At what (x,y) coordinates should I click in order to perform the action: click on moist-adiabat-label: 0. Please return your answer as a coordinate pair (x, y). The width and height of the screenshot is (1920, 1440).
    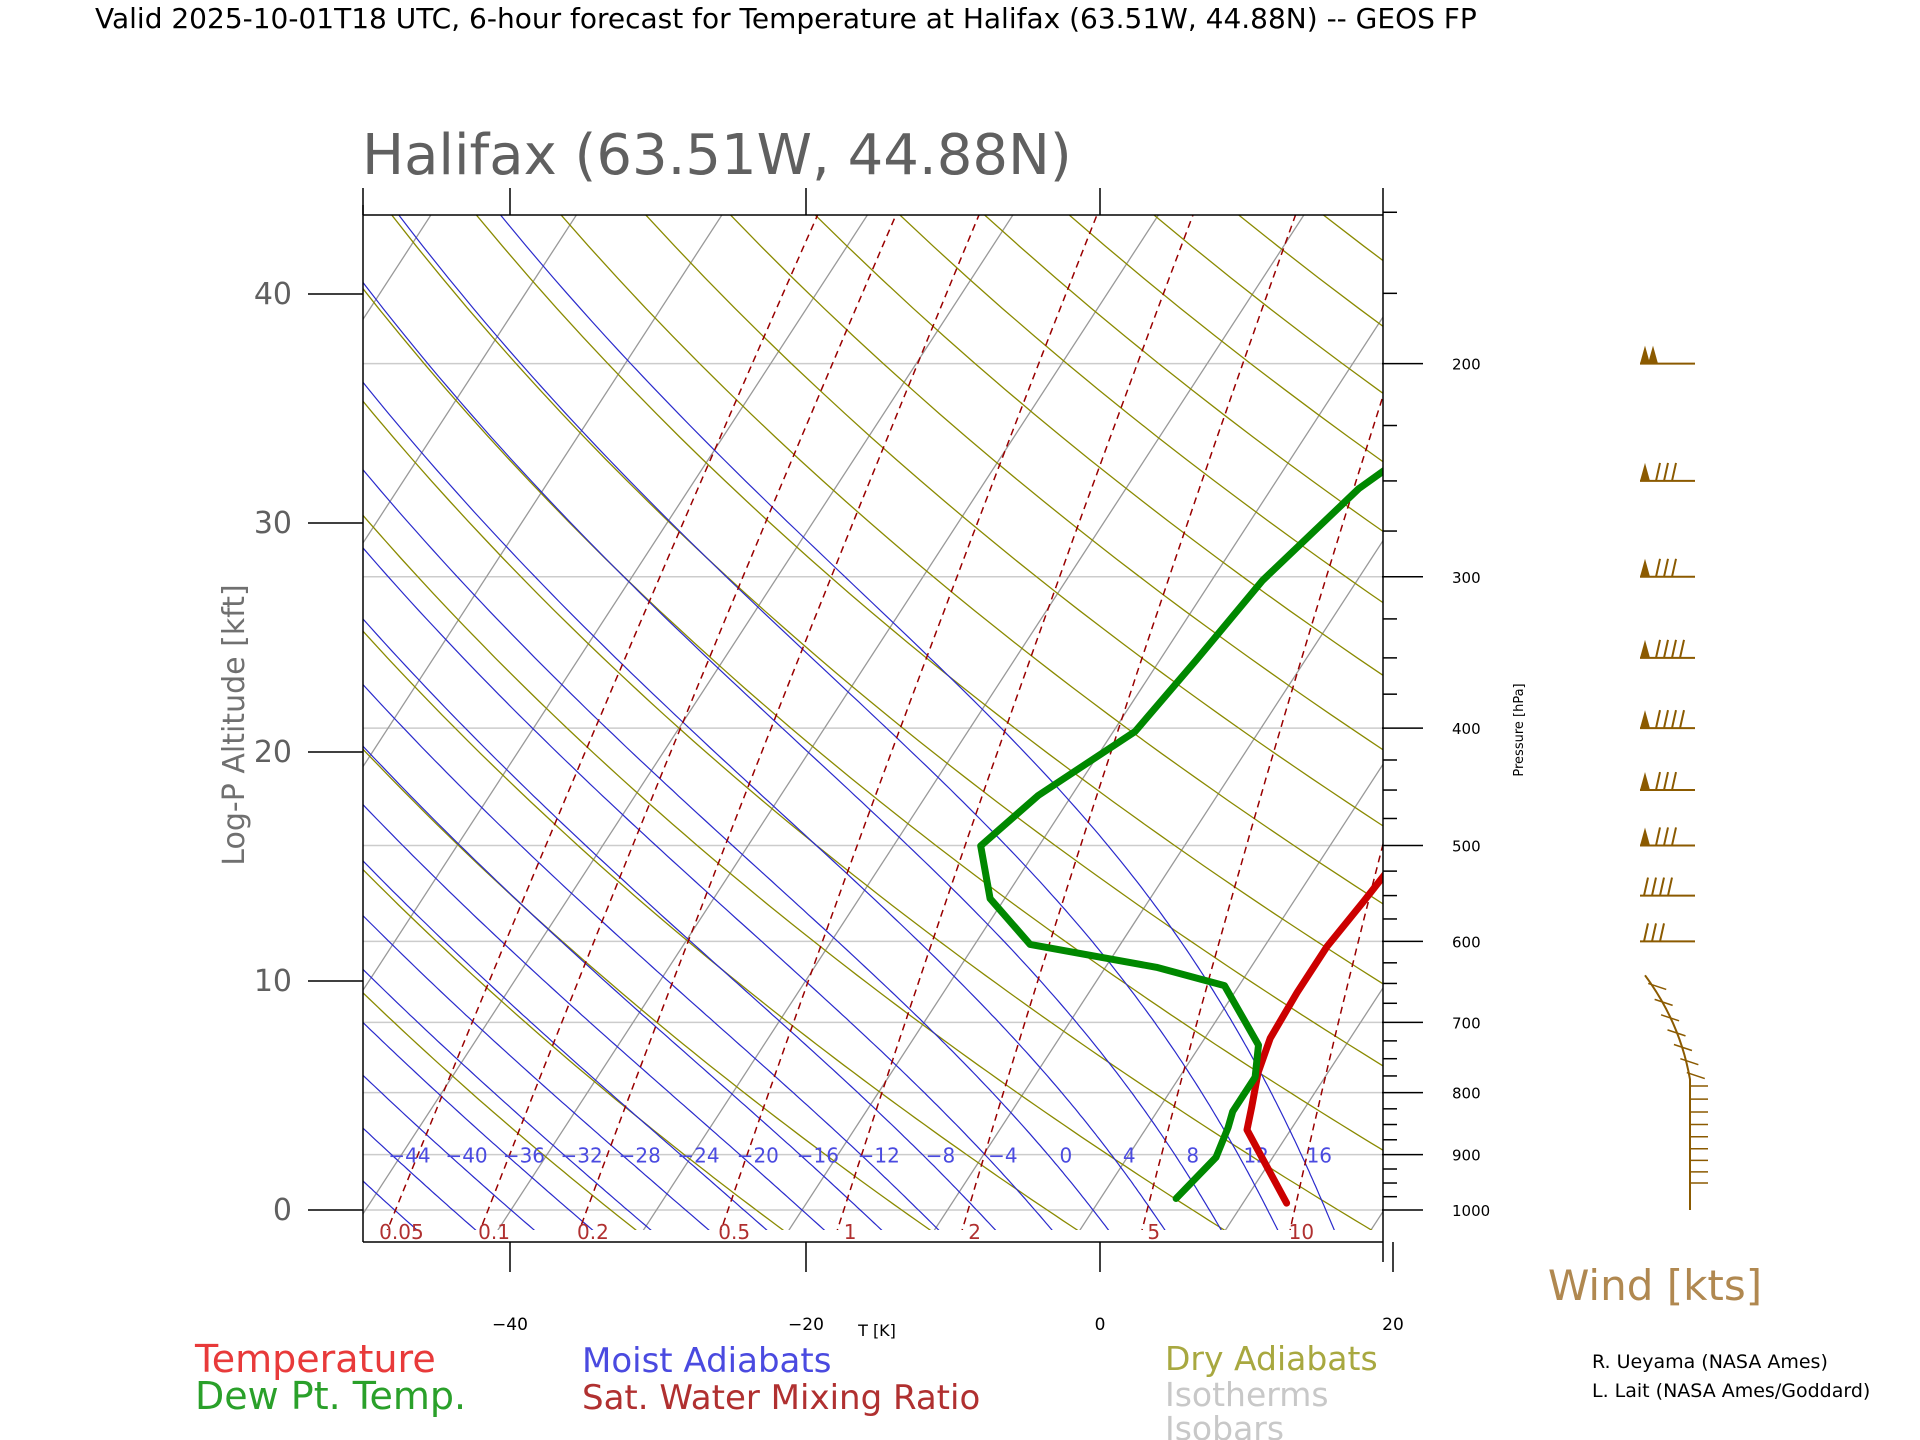
    Looking at the image, I should click on (1066, 1156).